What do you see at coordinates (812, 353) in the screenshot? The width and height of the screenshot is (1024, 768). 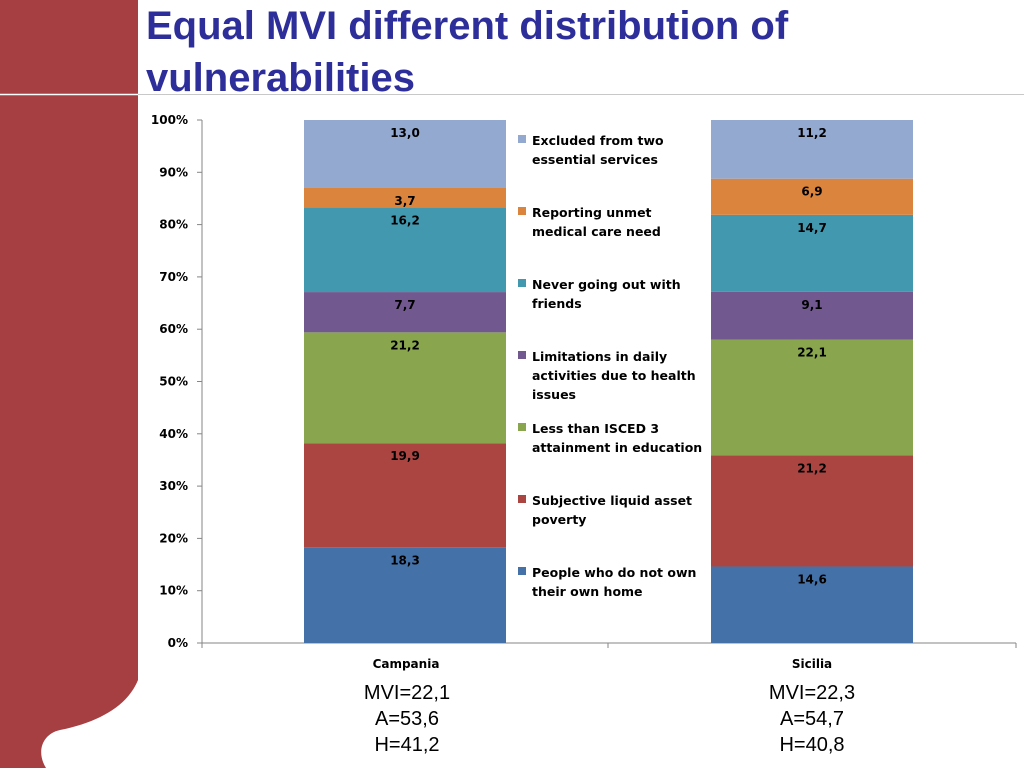 I see `data-label: 22,1` at bounding box center [812, 353].